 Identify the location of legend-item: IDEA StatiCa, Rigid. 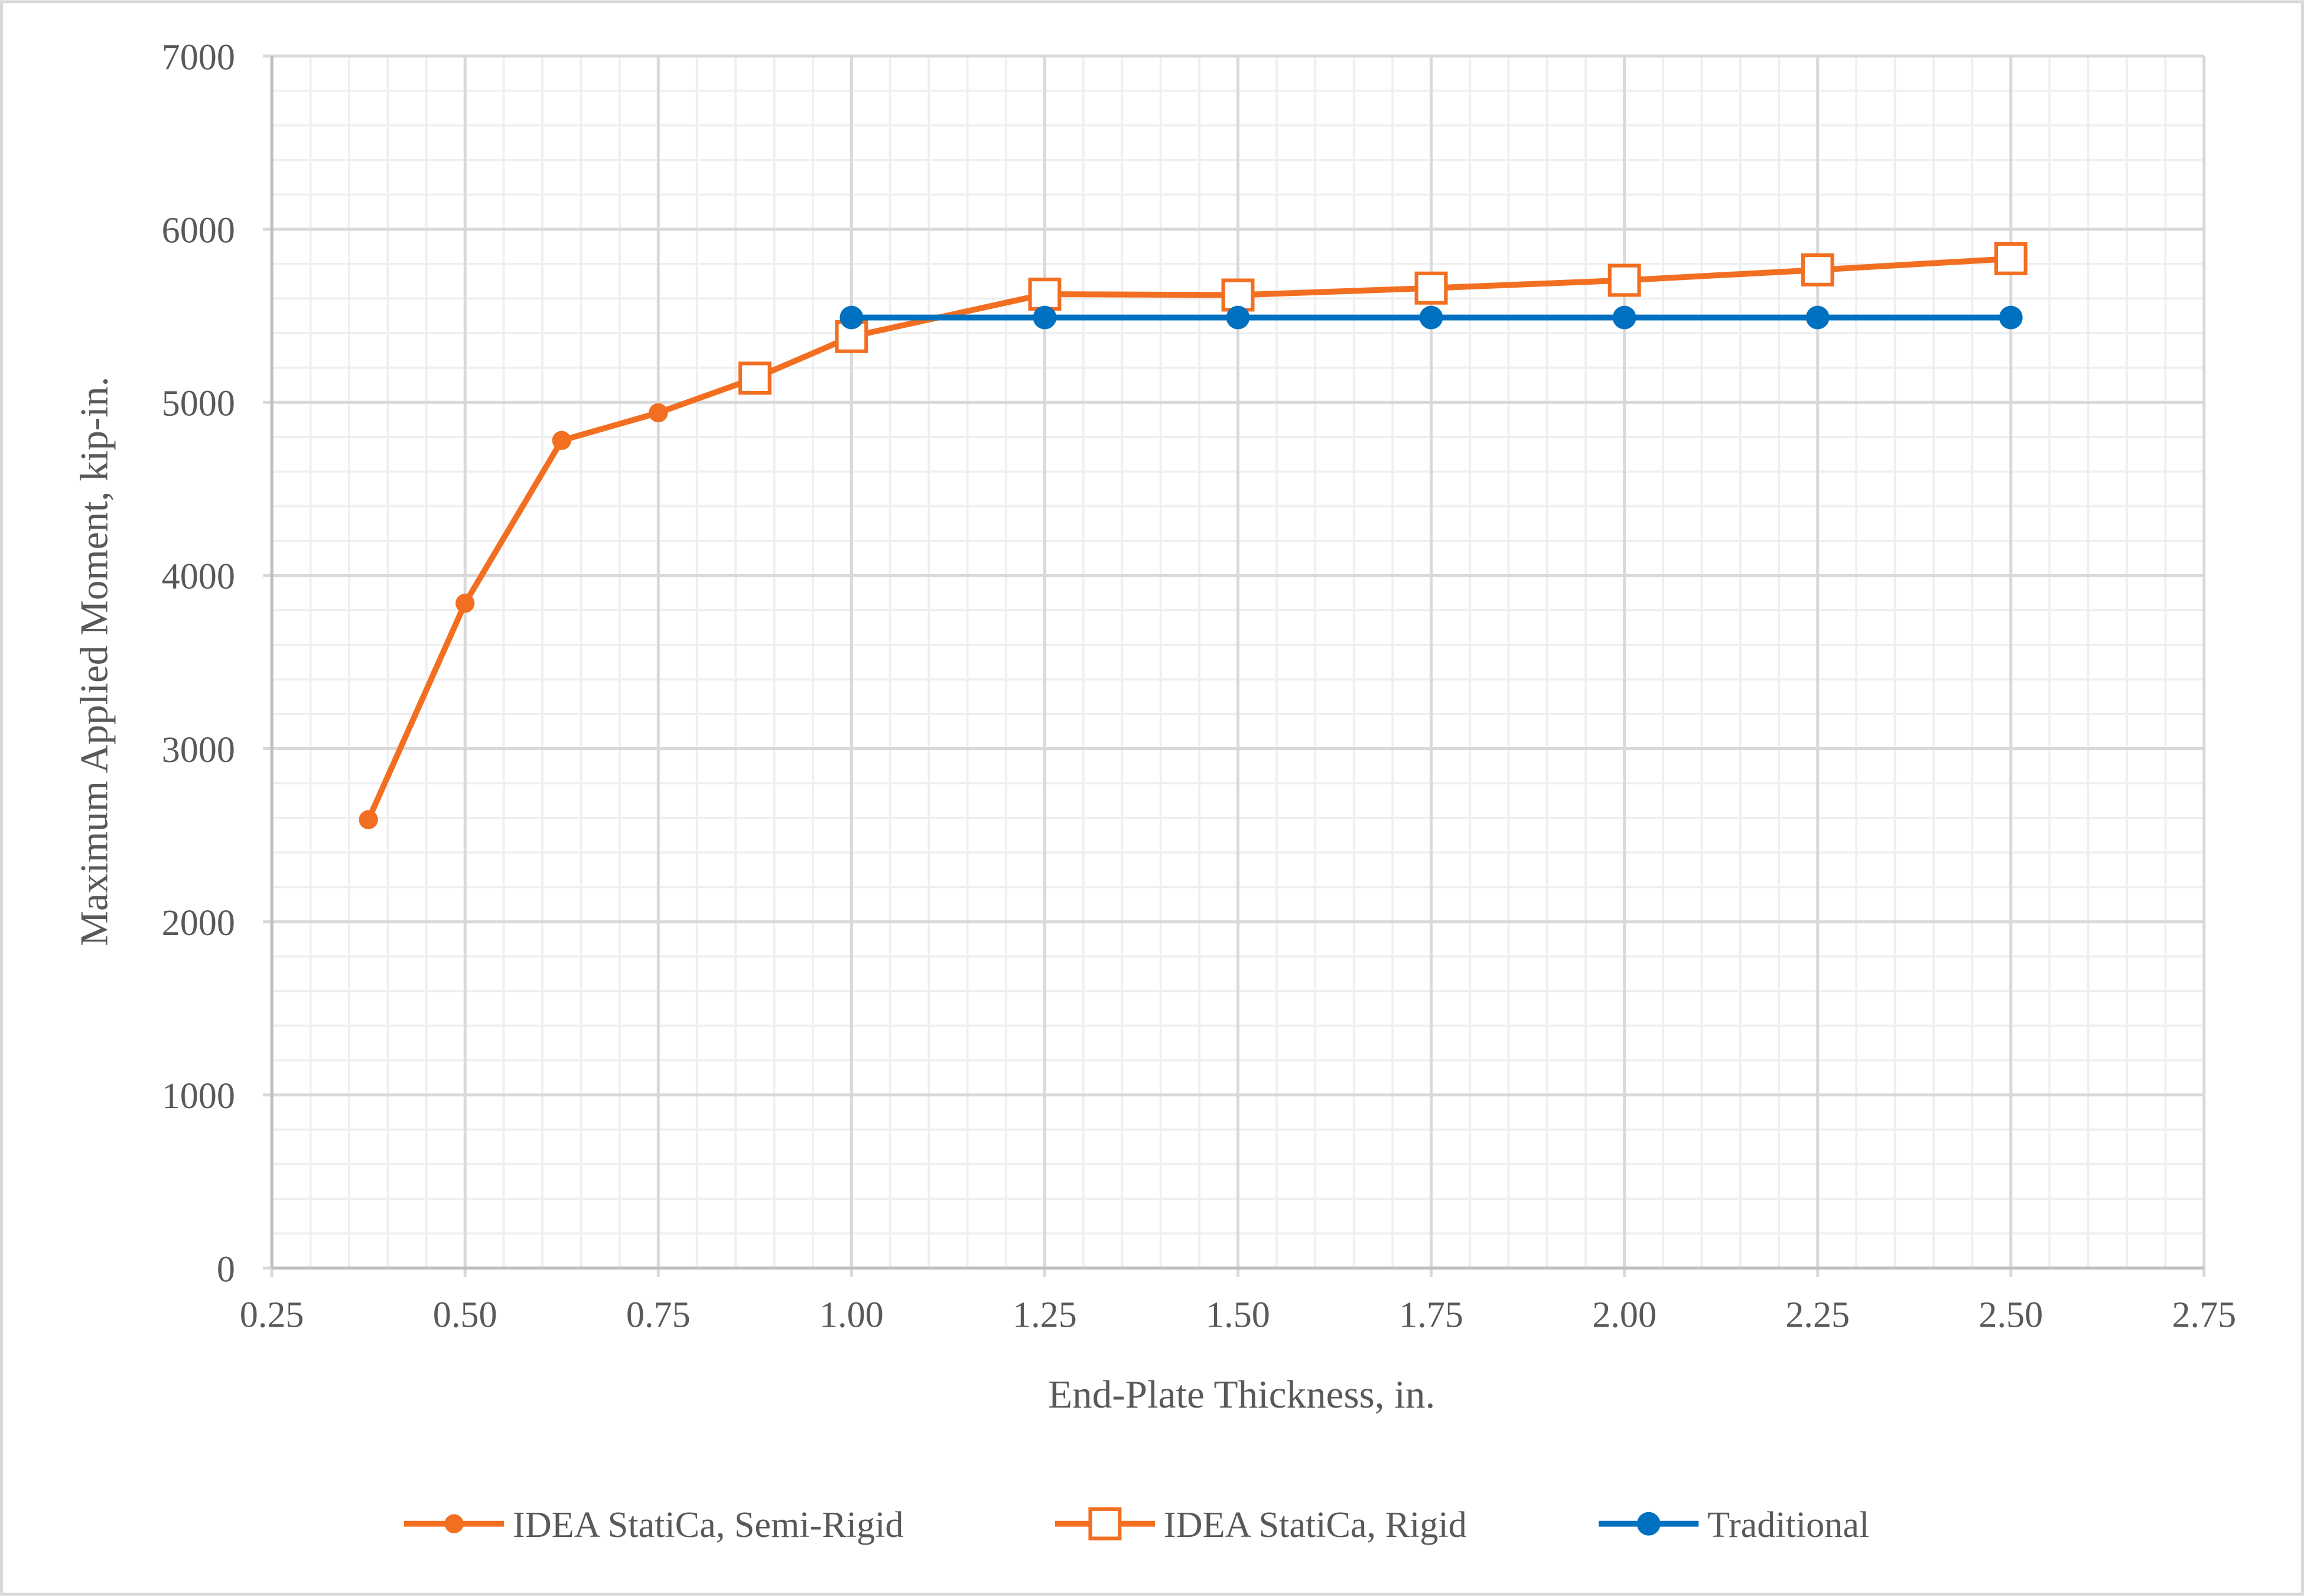
(1261, 1525).